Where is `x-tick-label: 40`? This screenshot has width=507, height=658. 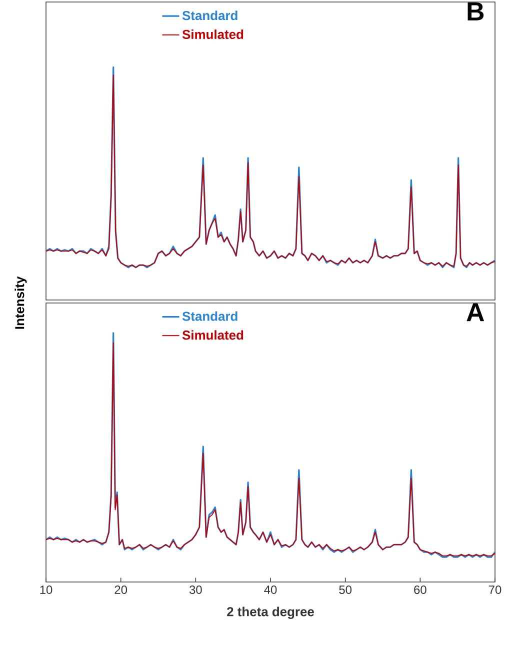
x-tick-label: 40 is located at coordinates (270, 590).